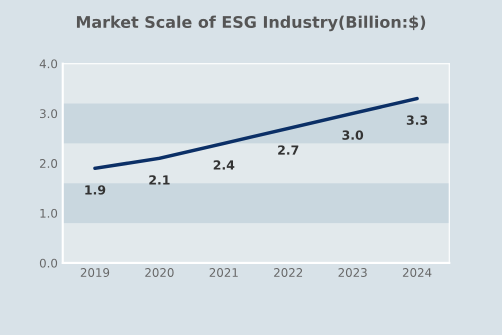 This screenshot has width=502, height=335. Describe the element at coordinates (159, 272) in the screenshot. I see `x-tick-label: 2020` at that location.